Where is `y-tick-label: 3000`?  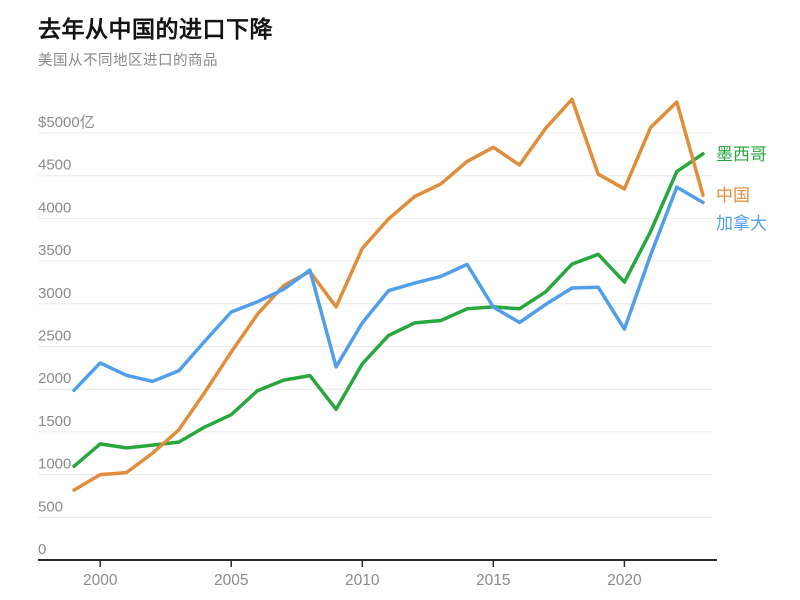
y-tick-label: 3000 is located at coordinates (54, 293).